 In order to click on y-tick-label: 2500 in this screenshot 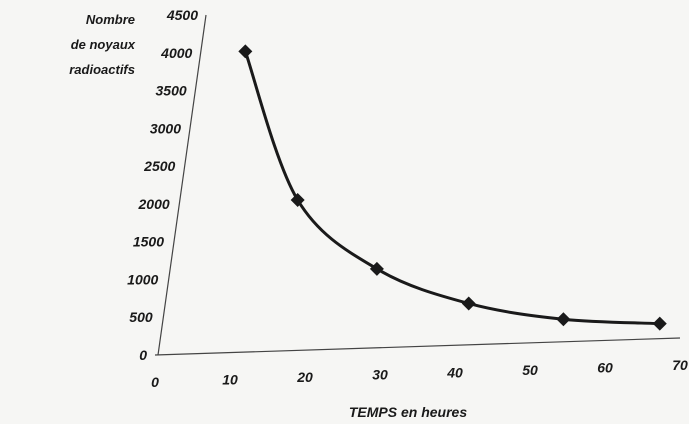, I will do `click(159, 166)`.